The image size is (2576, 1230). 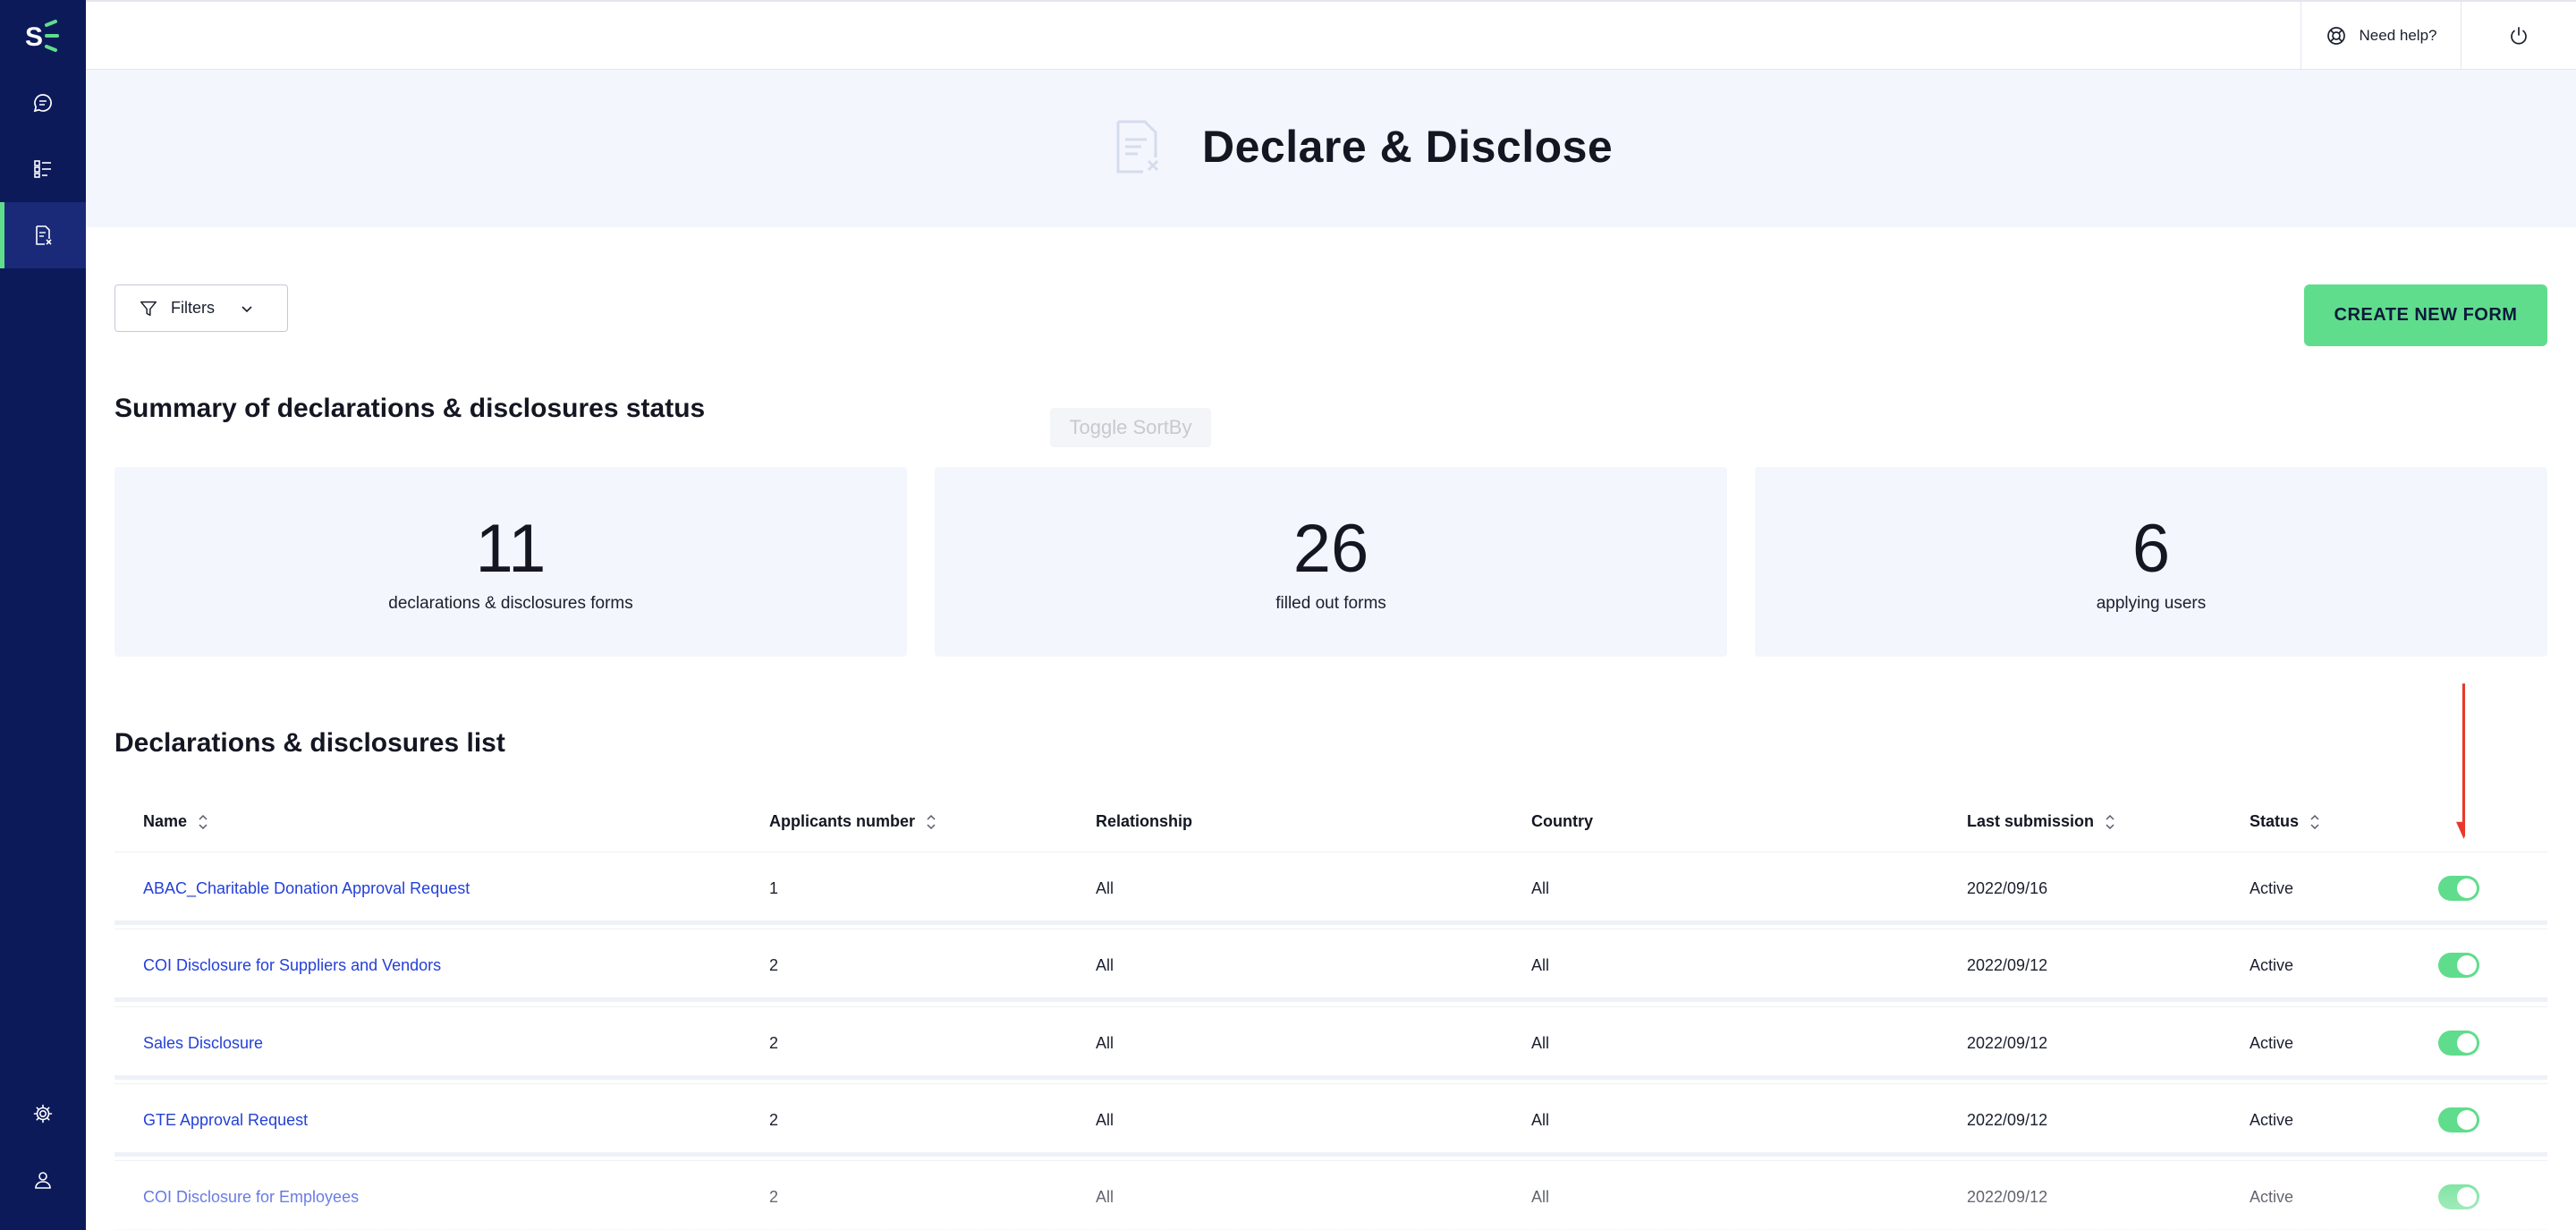 What do you see at coordinates (1331, 35) in the screenshot?
I see `top-bar: Need help?` at bounding box center [1331, 35].